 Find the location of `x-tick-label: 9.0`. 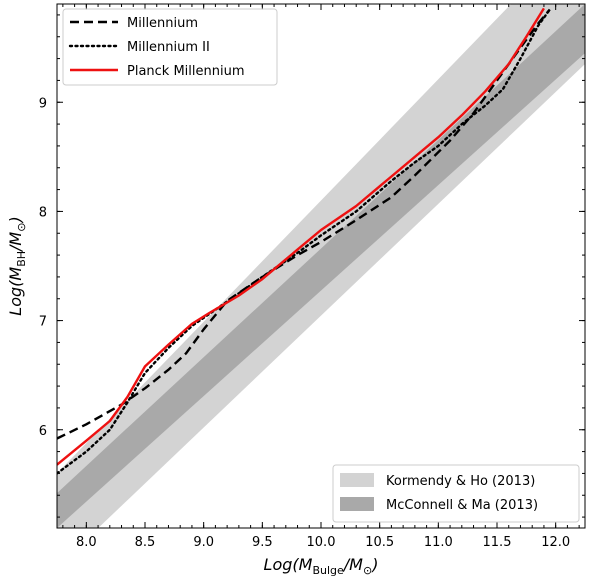

x-tick-label: 9.0 is located at coordinates (203, 542).